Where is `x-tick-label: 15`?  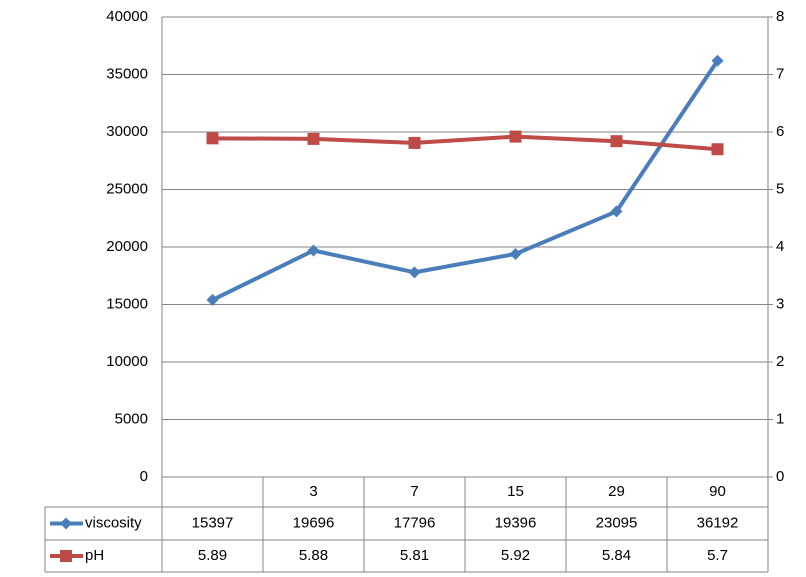 x-tick-label: 15 is located at coordinates (515, 491).